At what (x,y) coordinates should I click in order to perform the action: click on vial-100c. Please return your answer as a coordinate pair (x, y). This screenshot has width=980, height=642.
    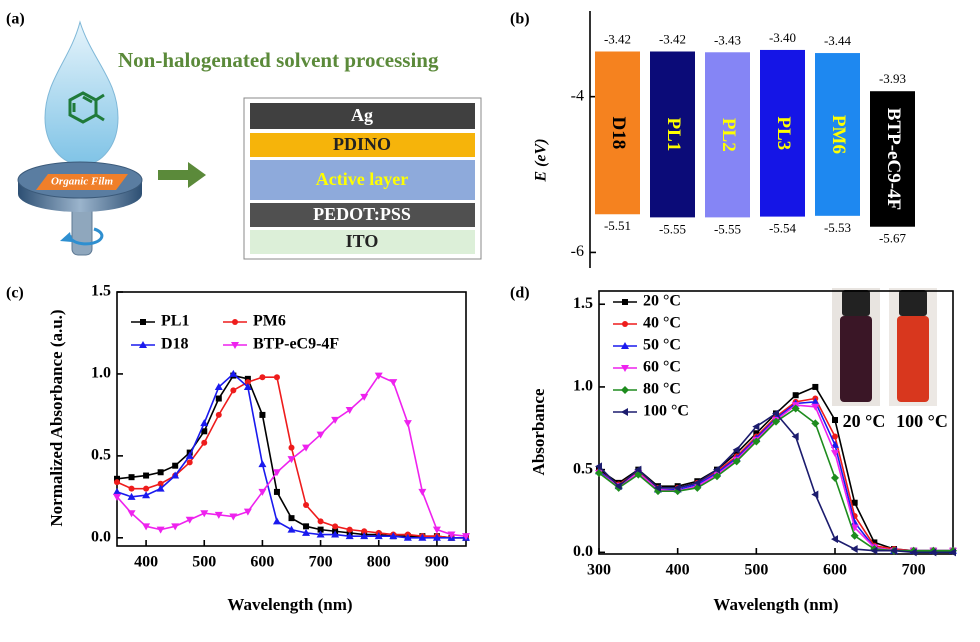
    Looking at the image, I should click on (913, 359).